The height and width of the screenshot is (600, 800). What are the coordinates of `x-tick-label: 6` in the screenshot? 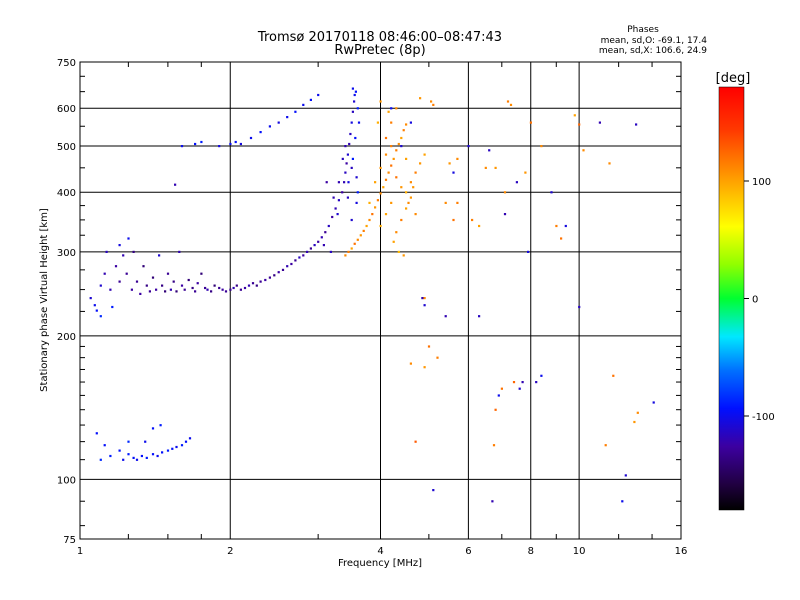 It's located at (468, 551).